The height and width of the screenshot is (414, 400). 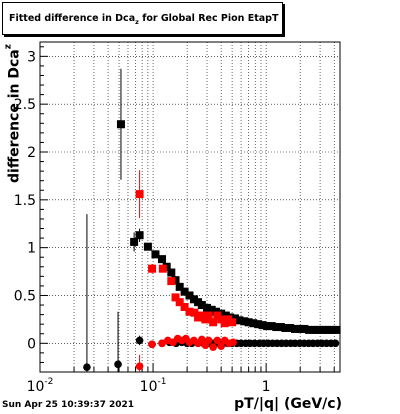 I want to click on chart-title-subscript: z, so click(x=137, y=22).